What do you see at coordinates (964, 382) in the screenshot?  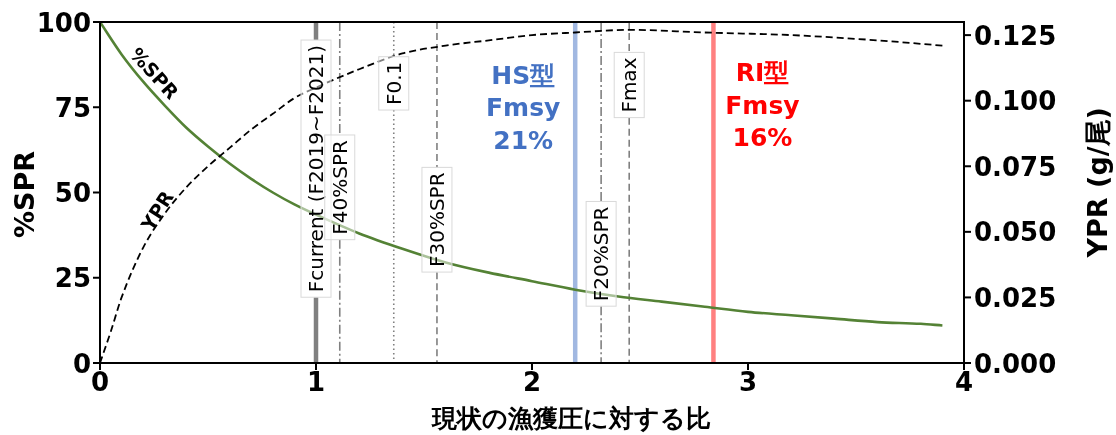 I see `x-tick-label: 4` at bounding box center [964, 382].